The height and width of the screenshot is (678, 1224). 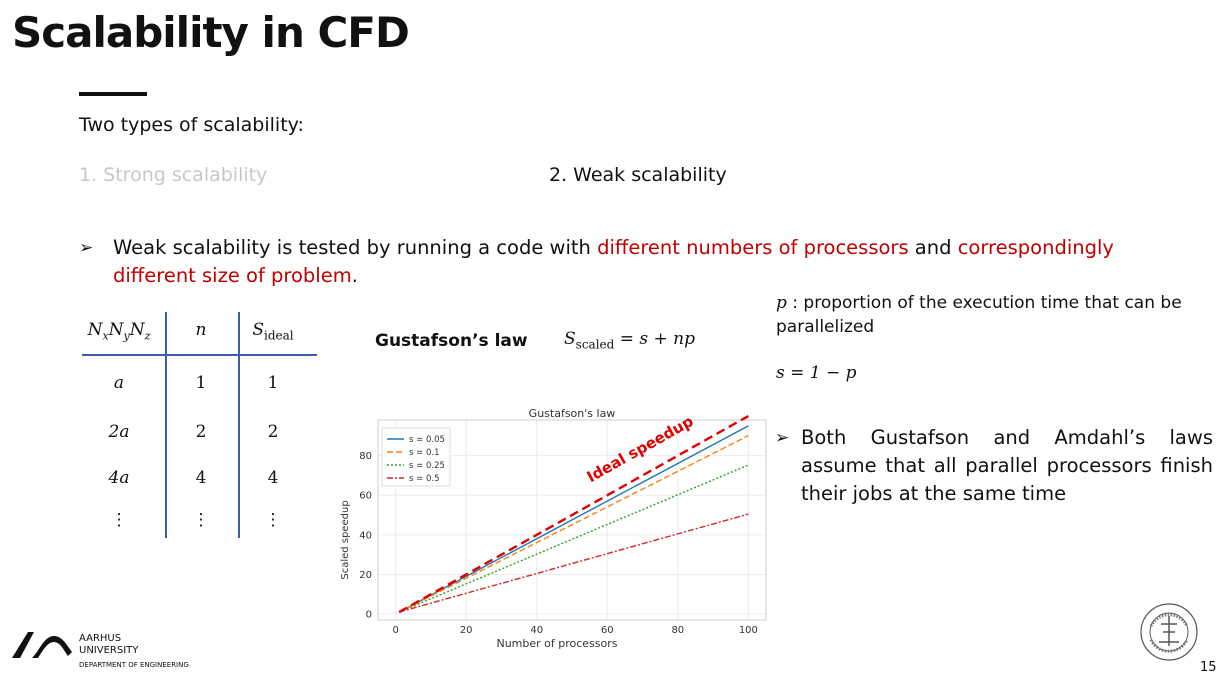 I want to click on x-tick-label: 40, so click(x=536, y=630).